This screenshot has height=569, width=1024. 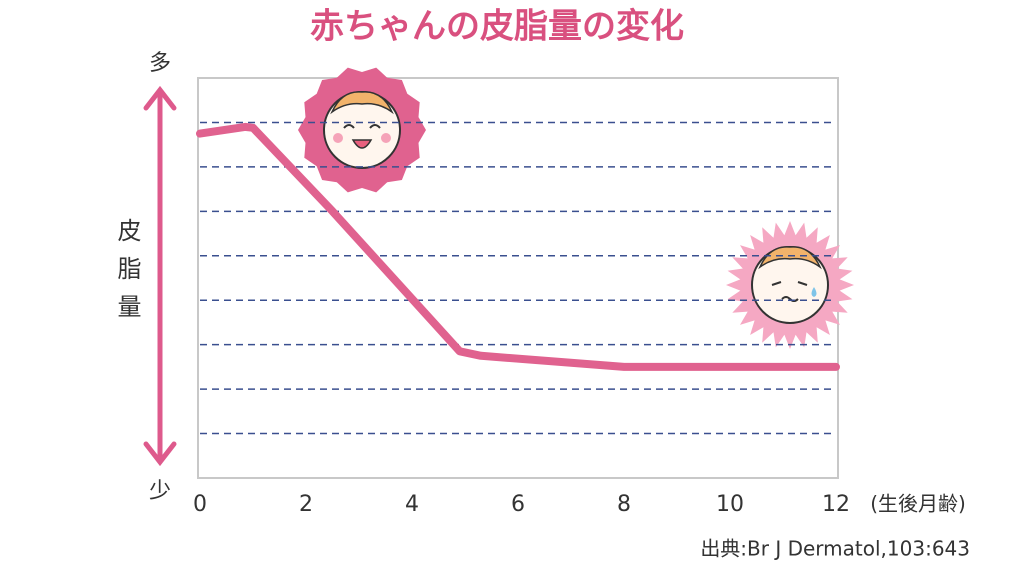 I want to click on chart-title: 赤ちゃんの皮脂量の変化, so click(x=497, y=27).